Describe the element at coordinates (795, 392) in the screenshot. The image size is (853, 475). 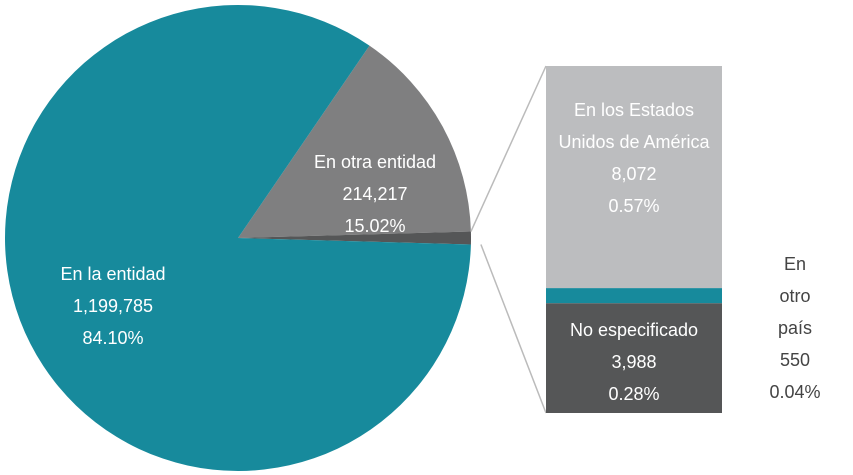
I see `label-line: 0.04%` at that location.